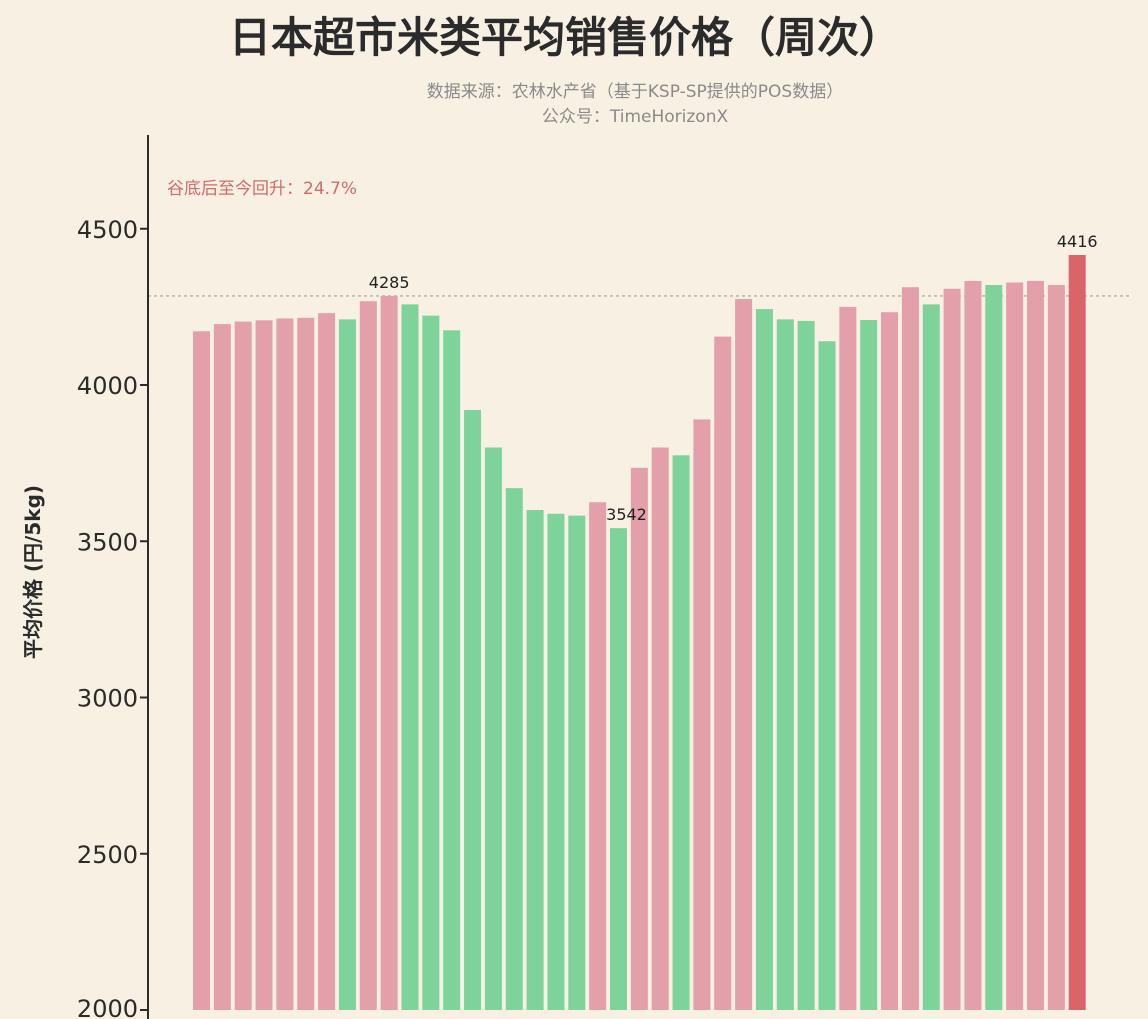 This screenshot has height=1019, width=1148. What do you see at coordinates (565, 37) in the screenshot?
I see `chart-title: 日本超市米类平均销售价格（周次）` at bounding box center [565, 37].